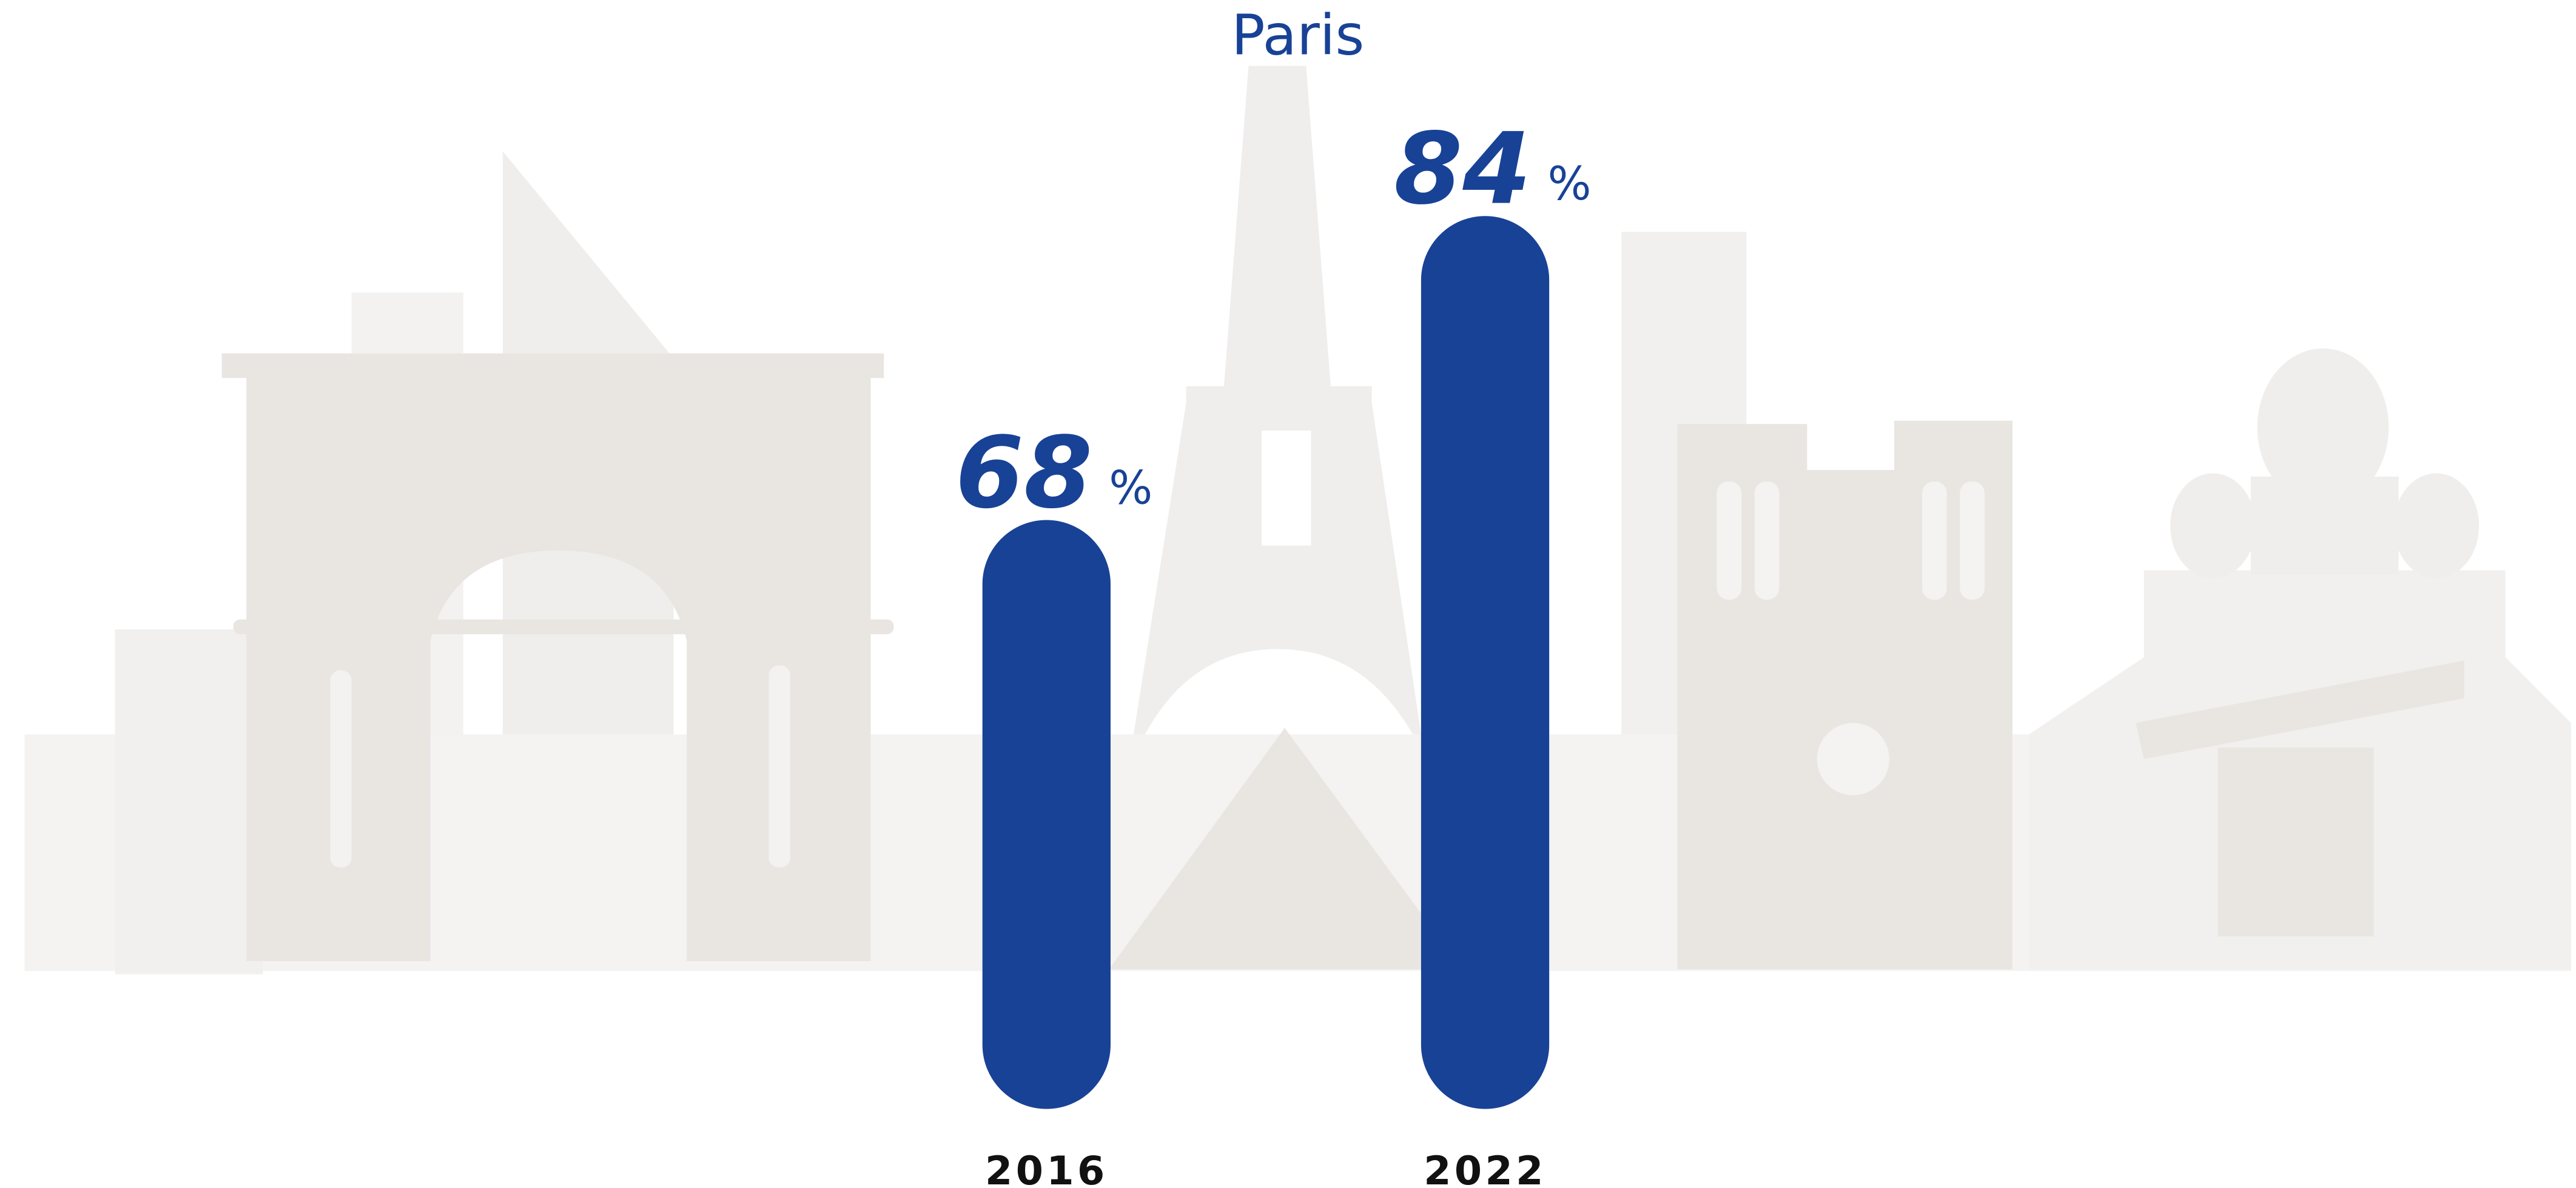 This screenshot has width=2576, height=1188. What do you see at coordinates (1297, 35) in the screenshot?
I see `chart-title: Paris` at bounding box center [1297, 35].